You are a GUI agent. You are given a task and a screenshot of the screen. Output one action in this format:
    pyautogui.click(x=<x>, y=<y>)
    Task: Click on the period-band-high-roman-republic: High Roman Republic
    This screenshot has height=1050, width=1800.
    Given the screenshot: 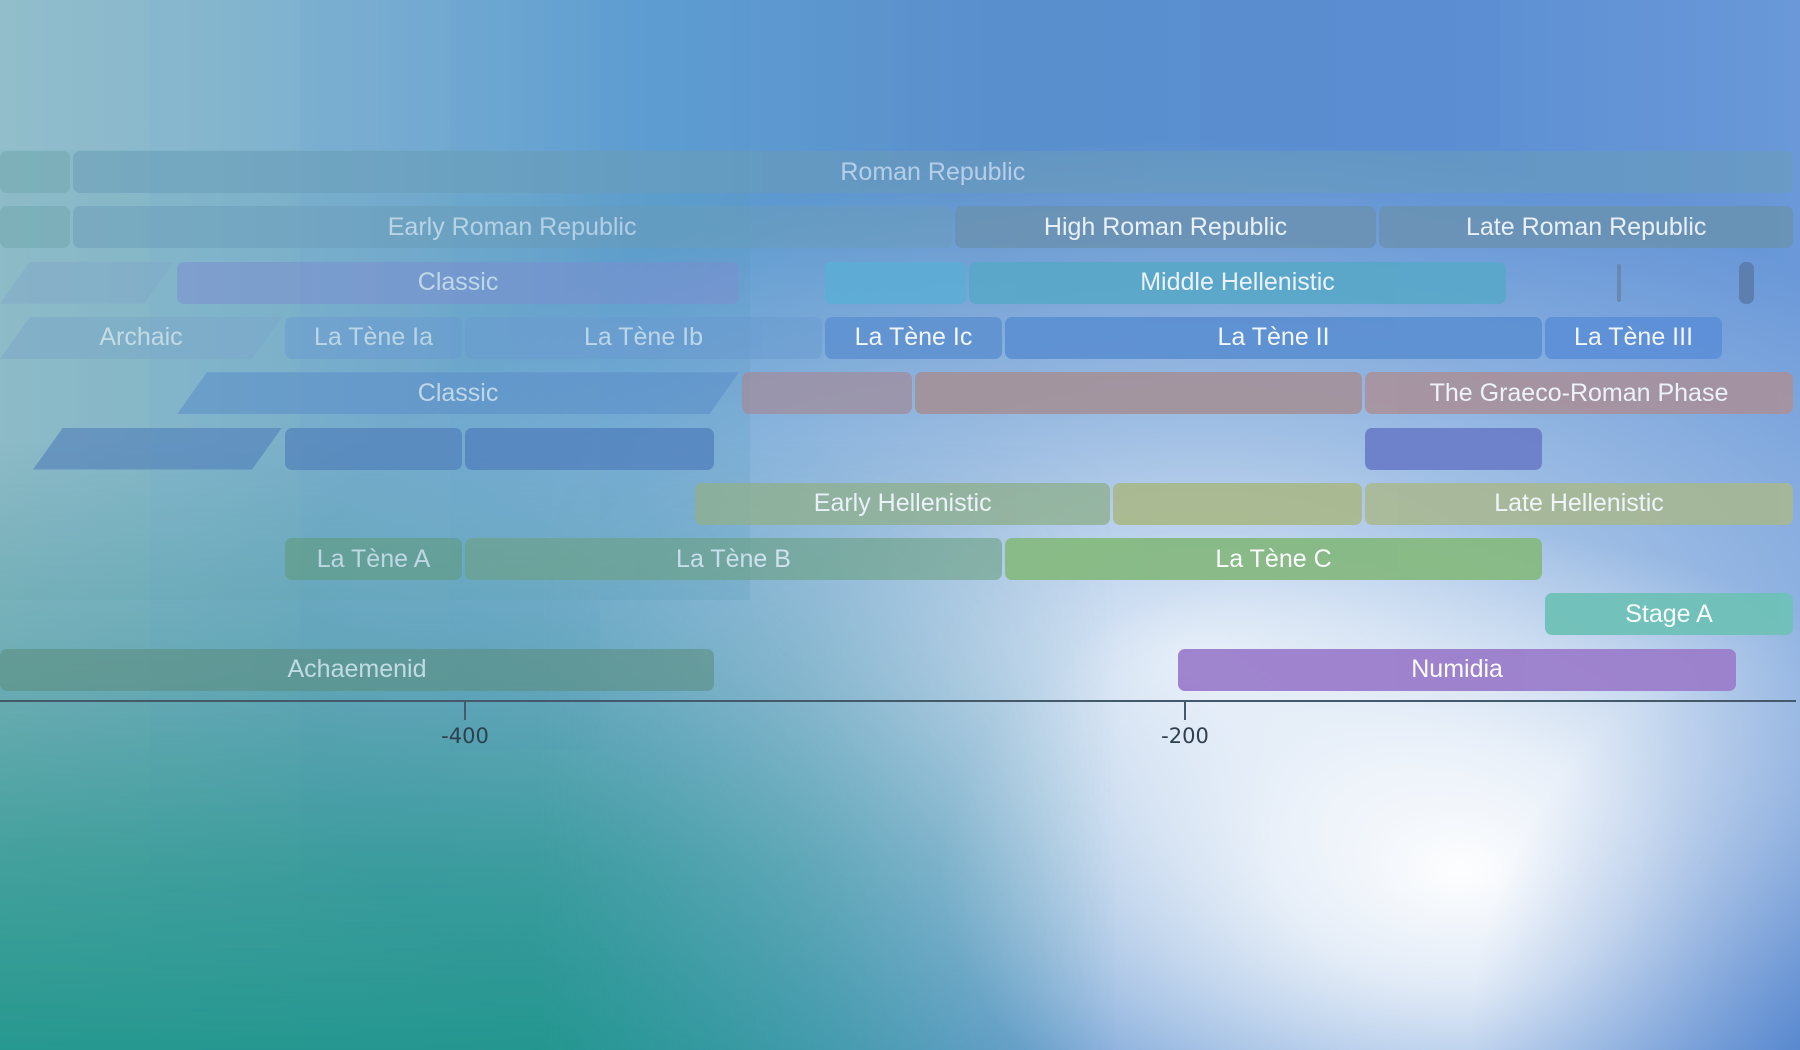 What is the action you would take?
    pyautogui.click(x=1165, y=227)
    